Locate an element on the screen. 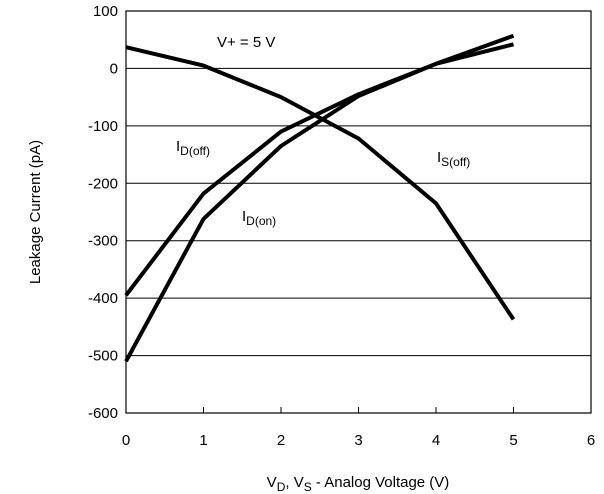  x-tick-label: 1 is located at coordinates (203, 440).